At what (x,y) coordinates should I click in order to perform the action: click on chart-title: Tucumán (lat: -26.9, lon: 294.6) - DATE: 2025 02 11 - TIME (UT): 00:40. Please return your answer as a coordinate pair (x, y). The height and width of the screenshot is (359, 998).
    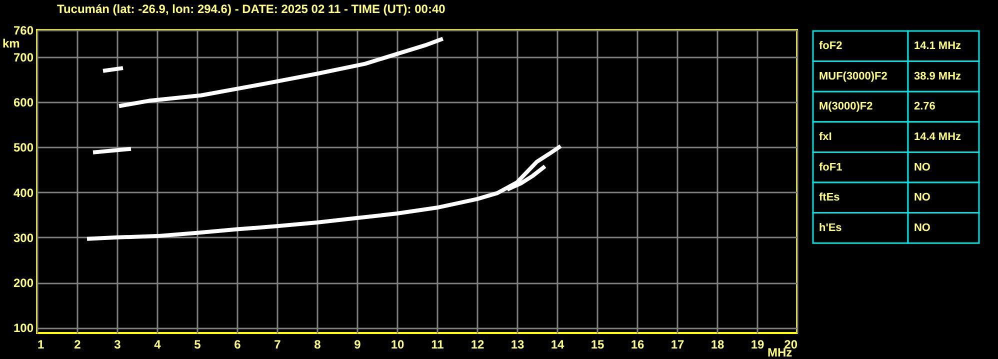
    Looking at the image, I should click on (251, 9).